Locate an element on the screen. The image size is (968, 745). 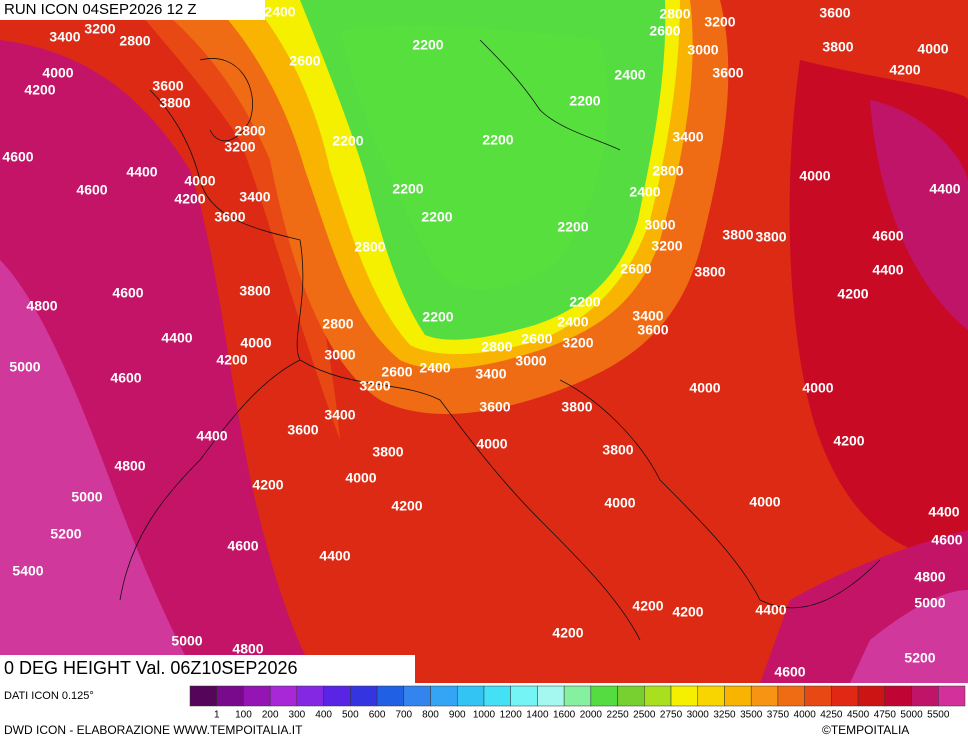
zone-pink-southeast is located at coordinates (909, 636).